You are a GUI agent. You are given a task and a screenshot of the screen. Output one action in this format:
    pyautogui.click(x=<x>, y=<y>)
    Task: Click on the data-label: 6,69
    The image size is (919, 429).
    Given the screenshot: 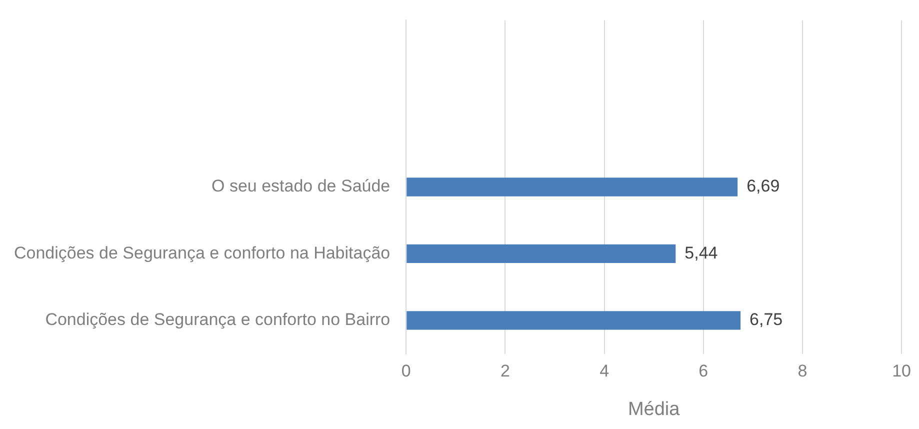 What is the action you would take?
    pyautogui.click(x=763, y=186)
    